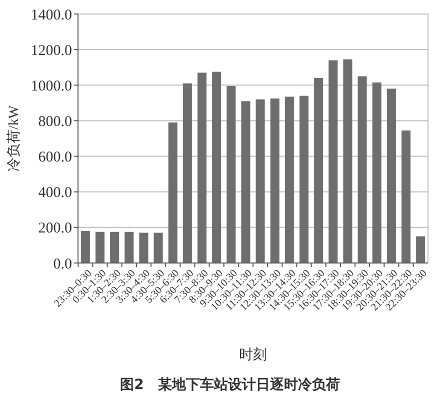 This screenshot has width=440, height=401. What do you see at coordinates (14, 138) in the screenshot?
I see `y-axis-title: 冷负荷/kW` at bounding box center [14, 138].